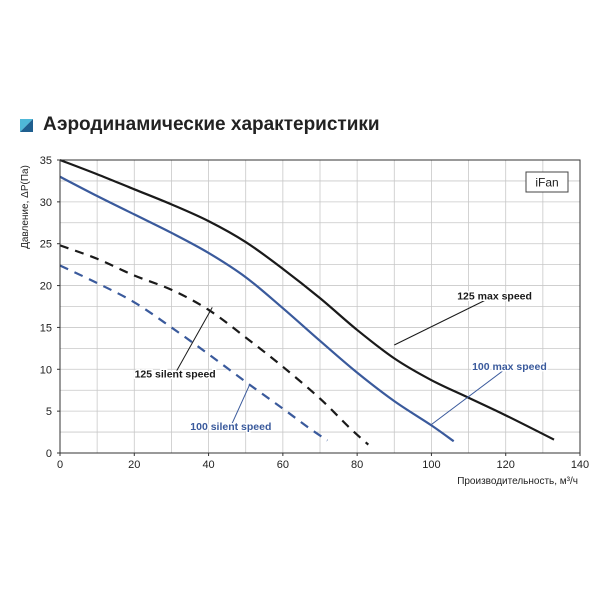 This screenshot has width=600, height=600. I want to click on y-tick-label: 5, so click(49, 412).